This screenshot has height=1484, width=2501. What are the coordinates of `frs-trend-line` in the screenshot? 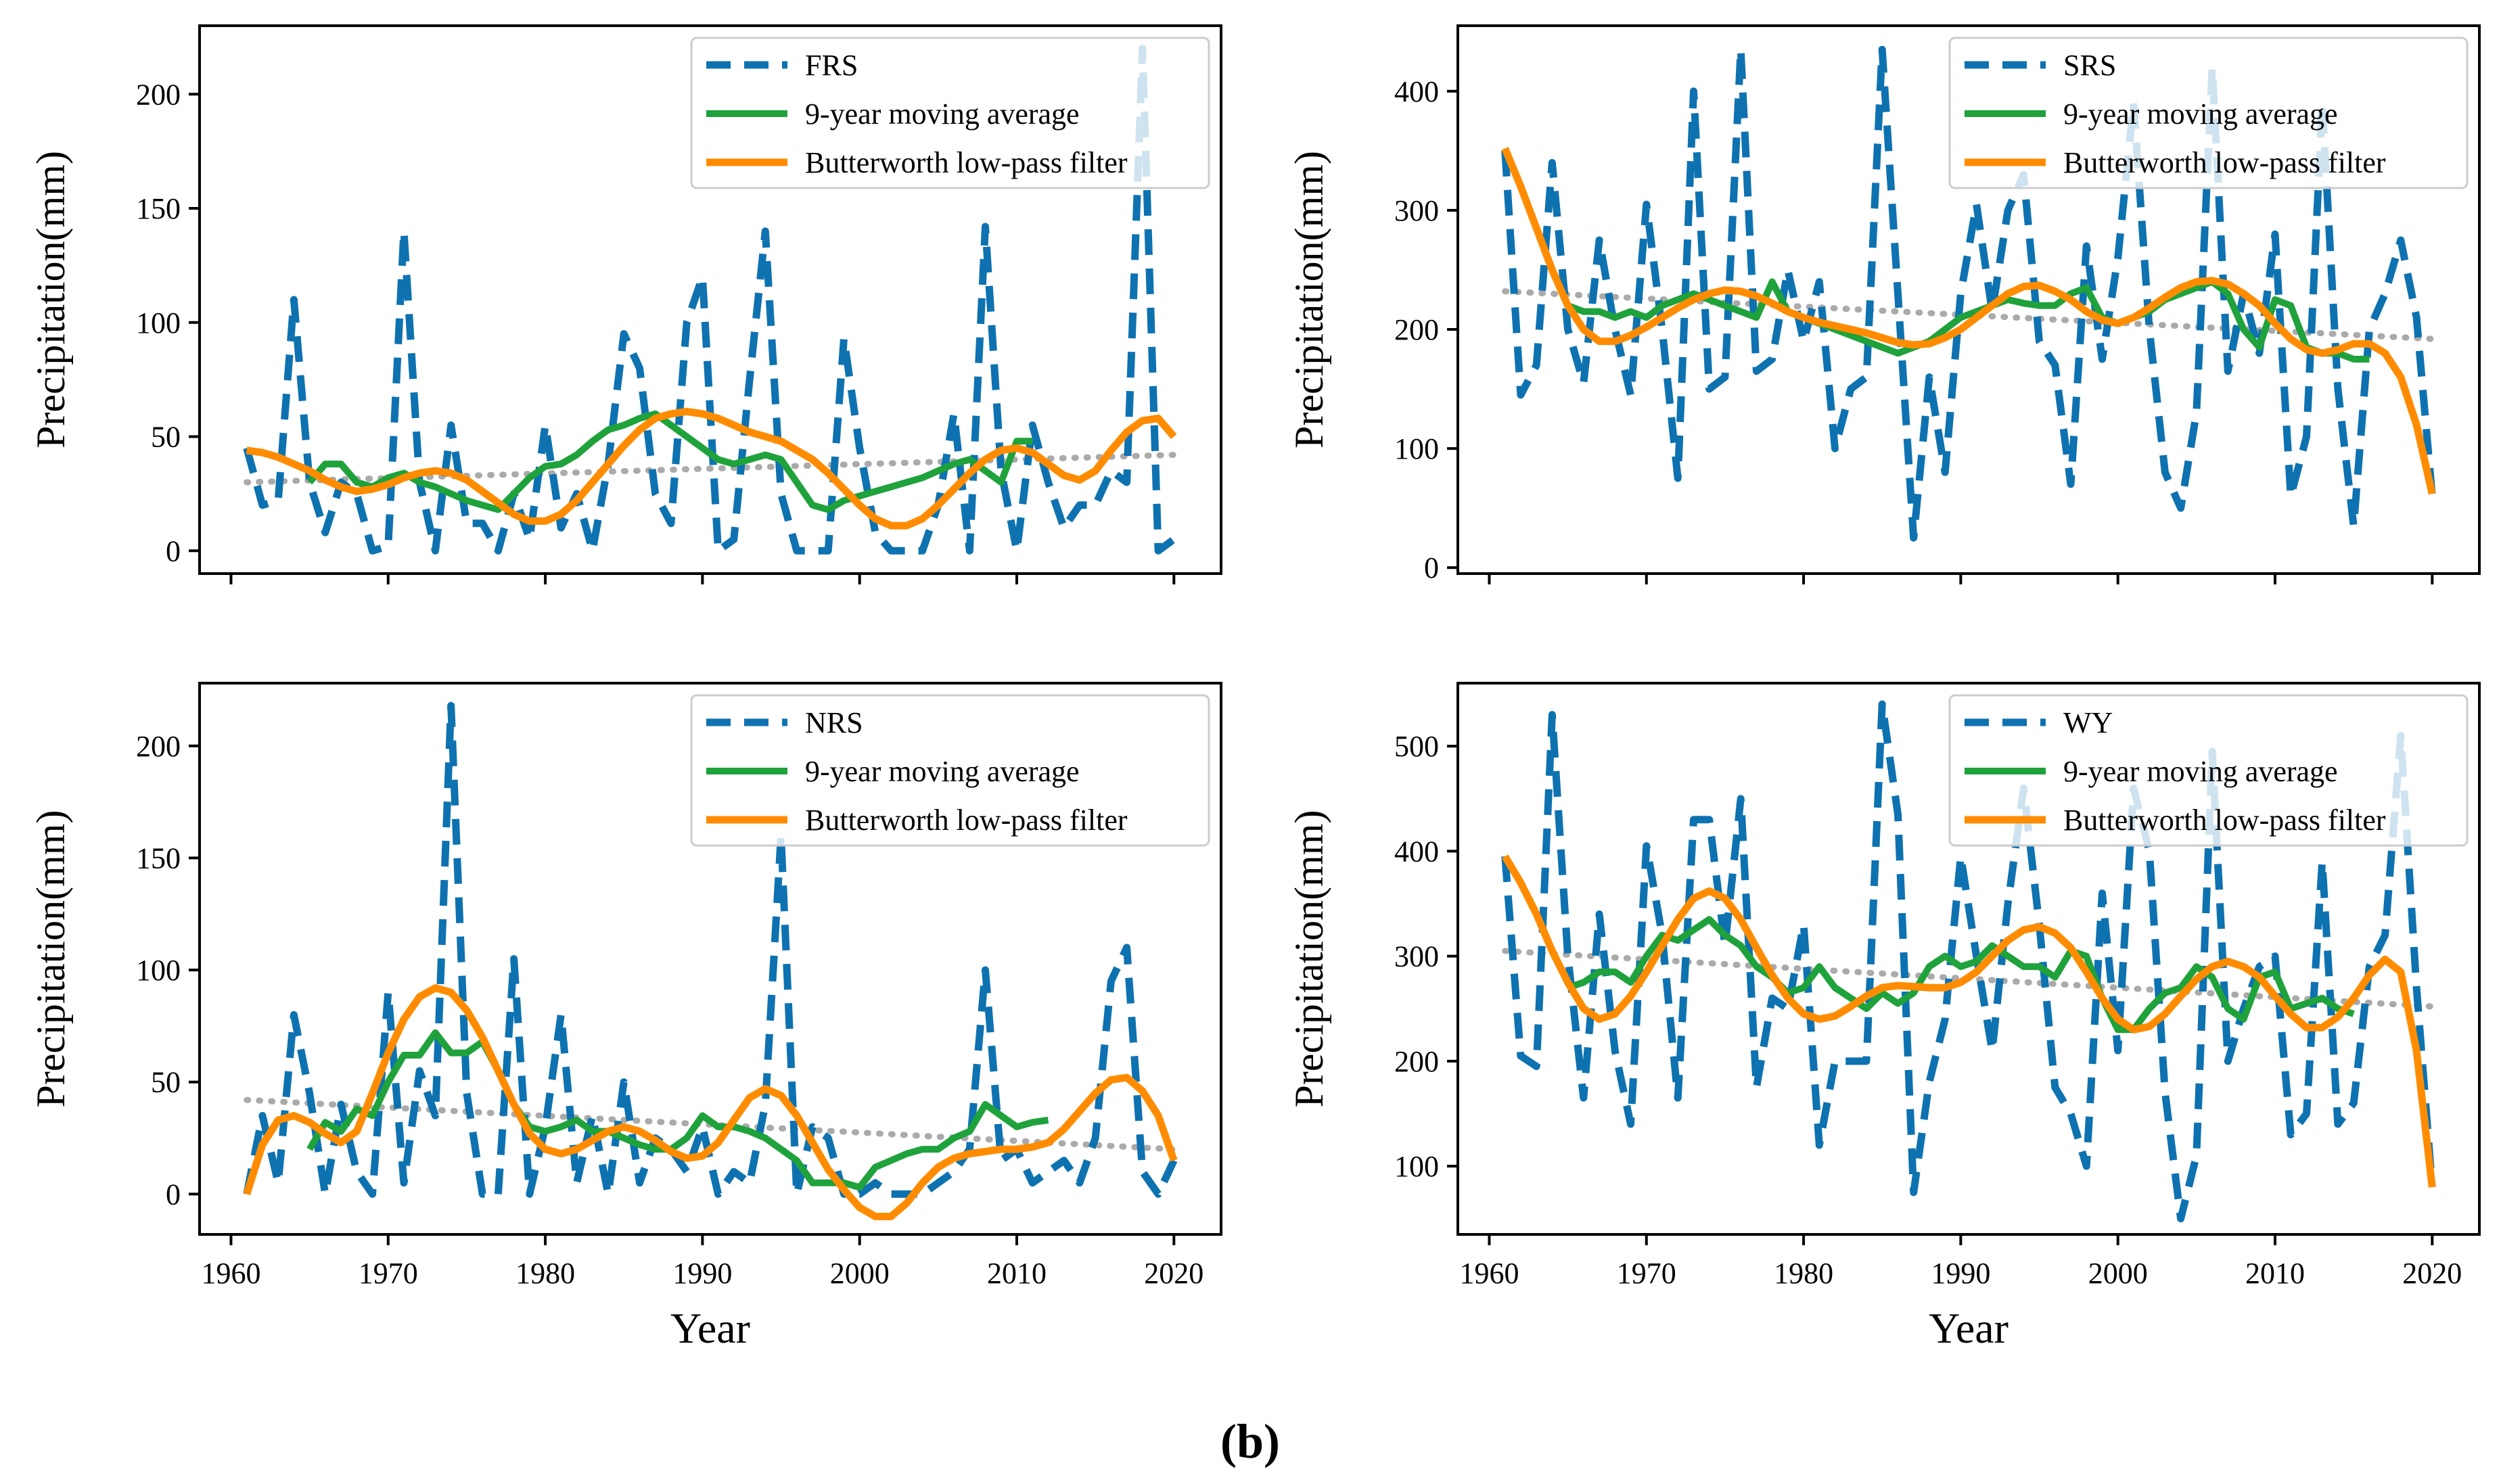 It's located at (710, 469).